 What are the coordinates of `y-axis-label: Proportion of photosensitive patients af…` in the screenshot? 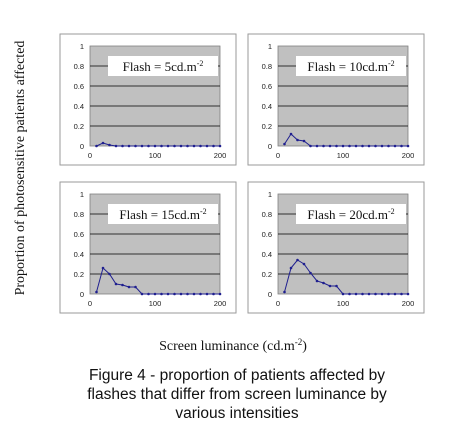 It's located at (20, 168).